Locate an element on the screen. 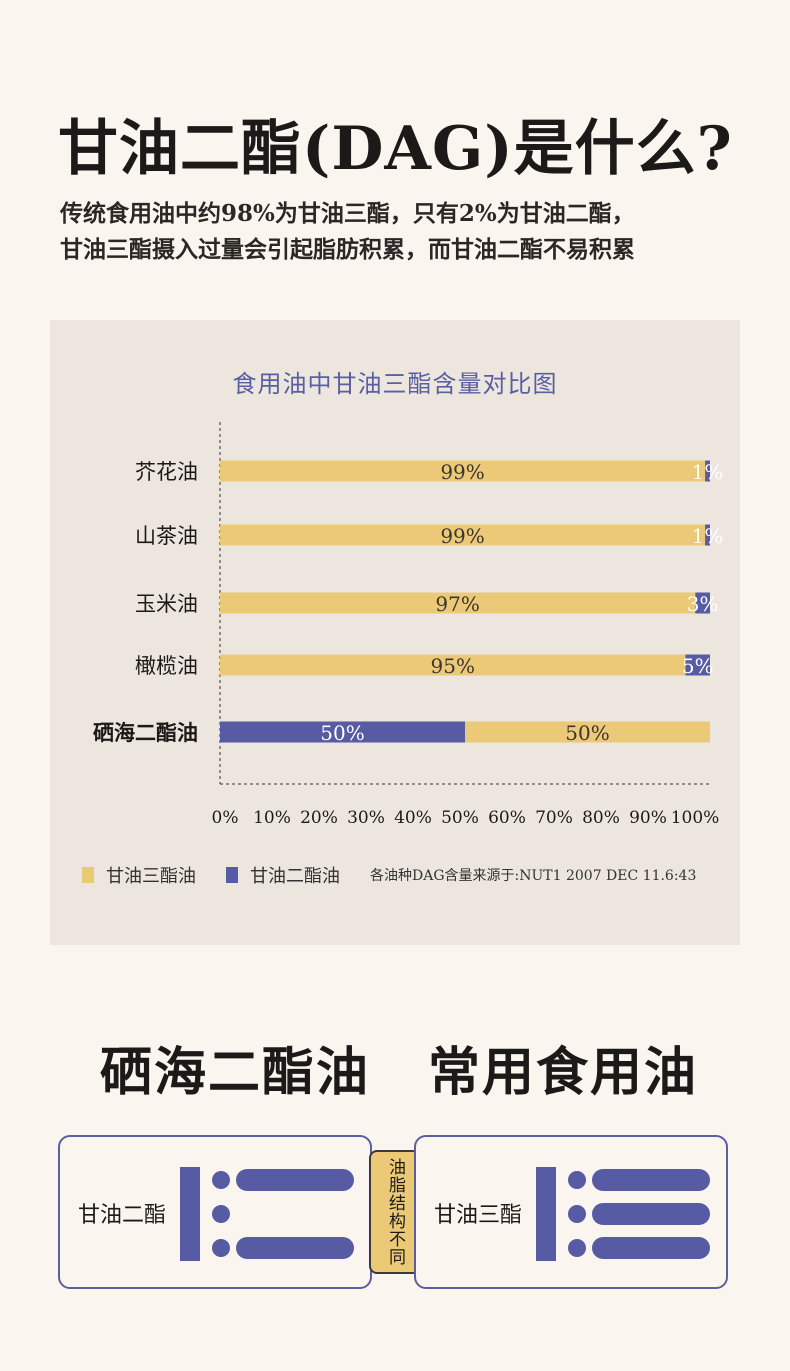 The width and height of the screenshot is (790, 1371). category-label: 橄榄油 is located at coordinates (166, 666).